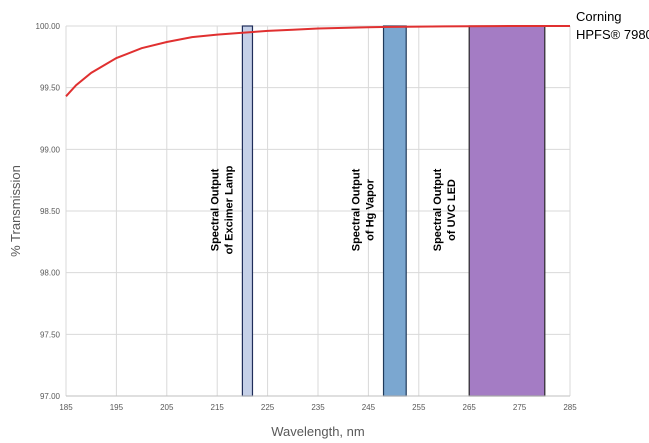  What do you see at coordinates (570, 407) in the screenshot?
I see `x-tick-label: 285` at bounding box center [570, 407].